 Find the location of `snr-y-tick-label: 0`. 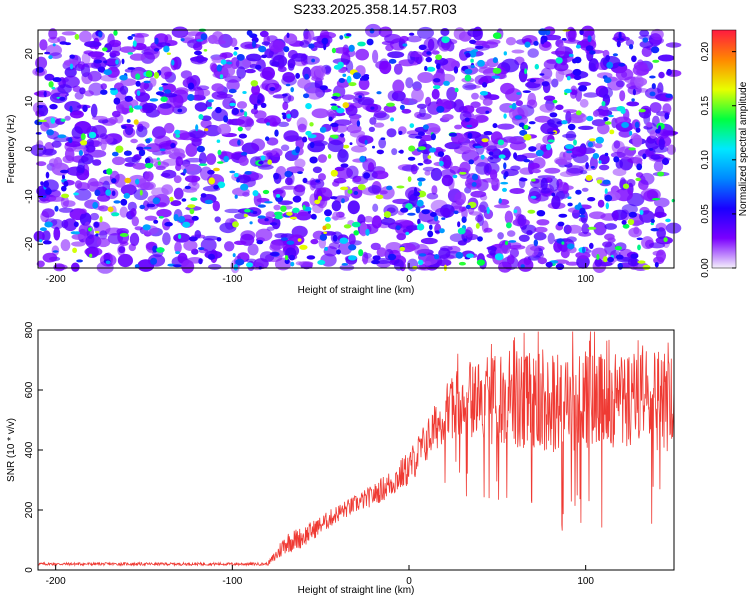

snr-y-tick-label: 0 is located at coordinates (29, 570).